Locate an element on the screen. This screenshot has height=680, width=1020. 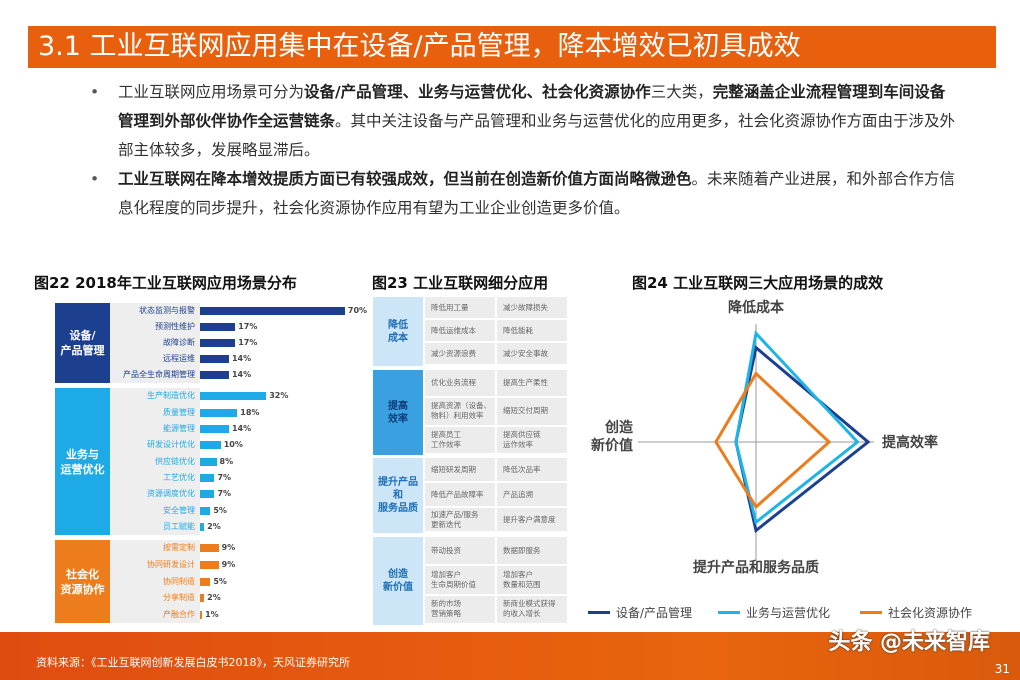
bar-label: 按需定制 is located at coordinates (179, 548).